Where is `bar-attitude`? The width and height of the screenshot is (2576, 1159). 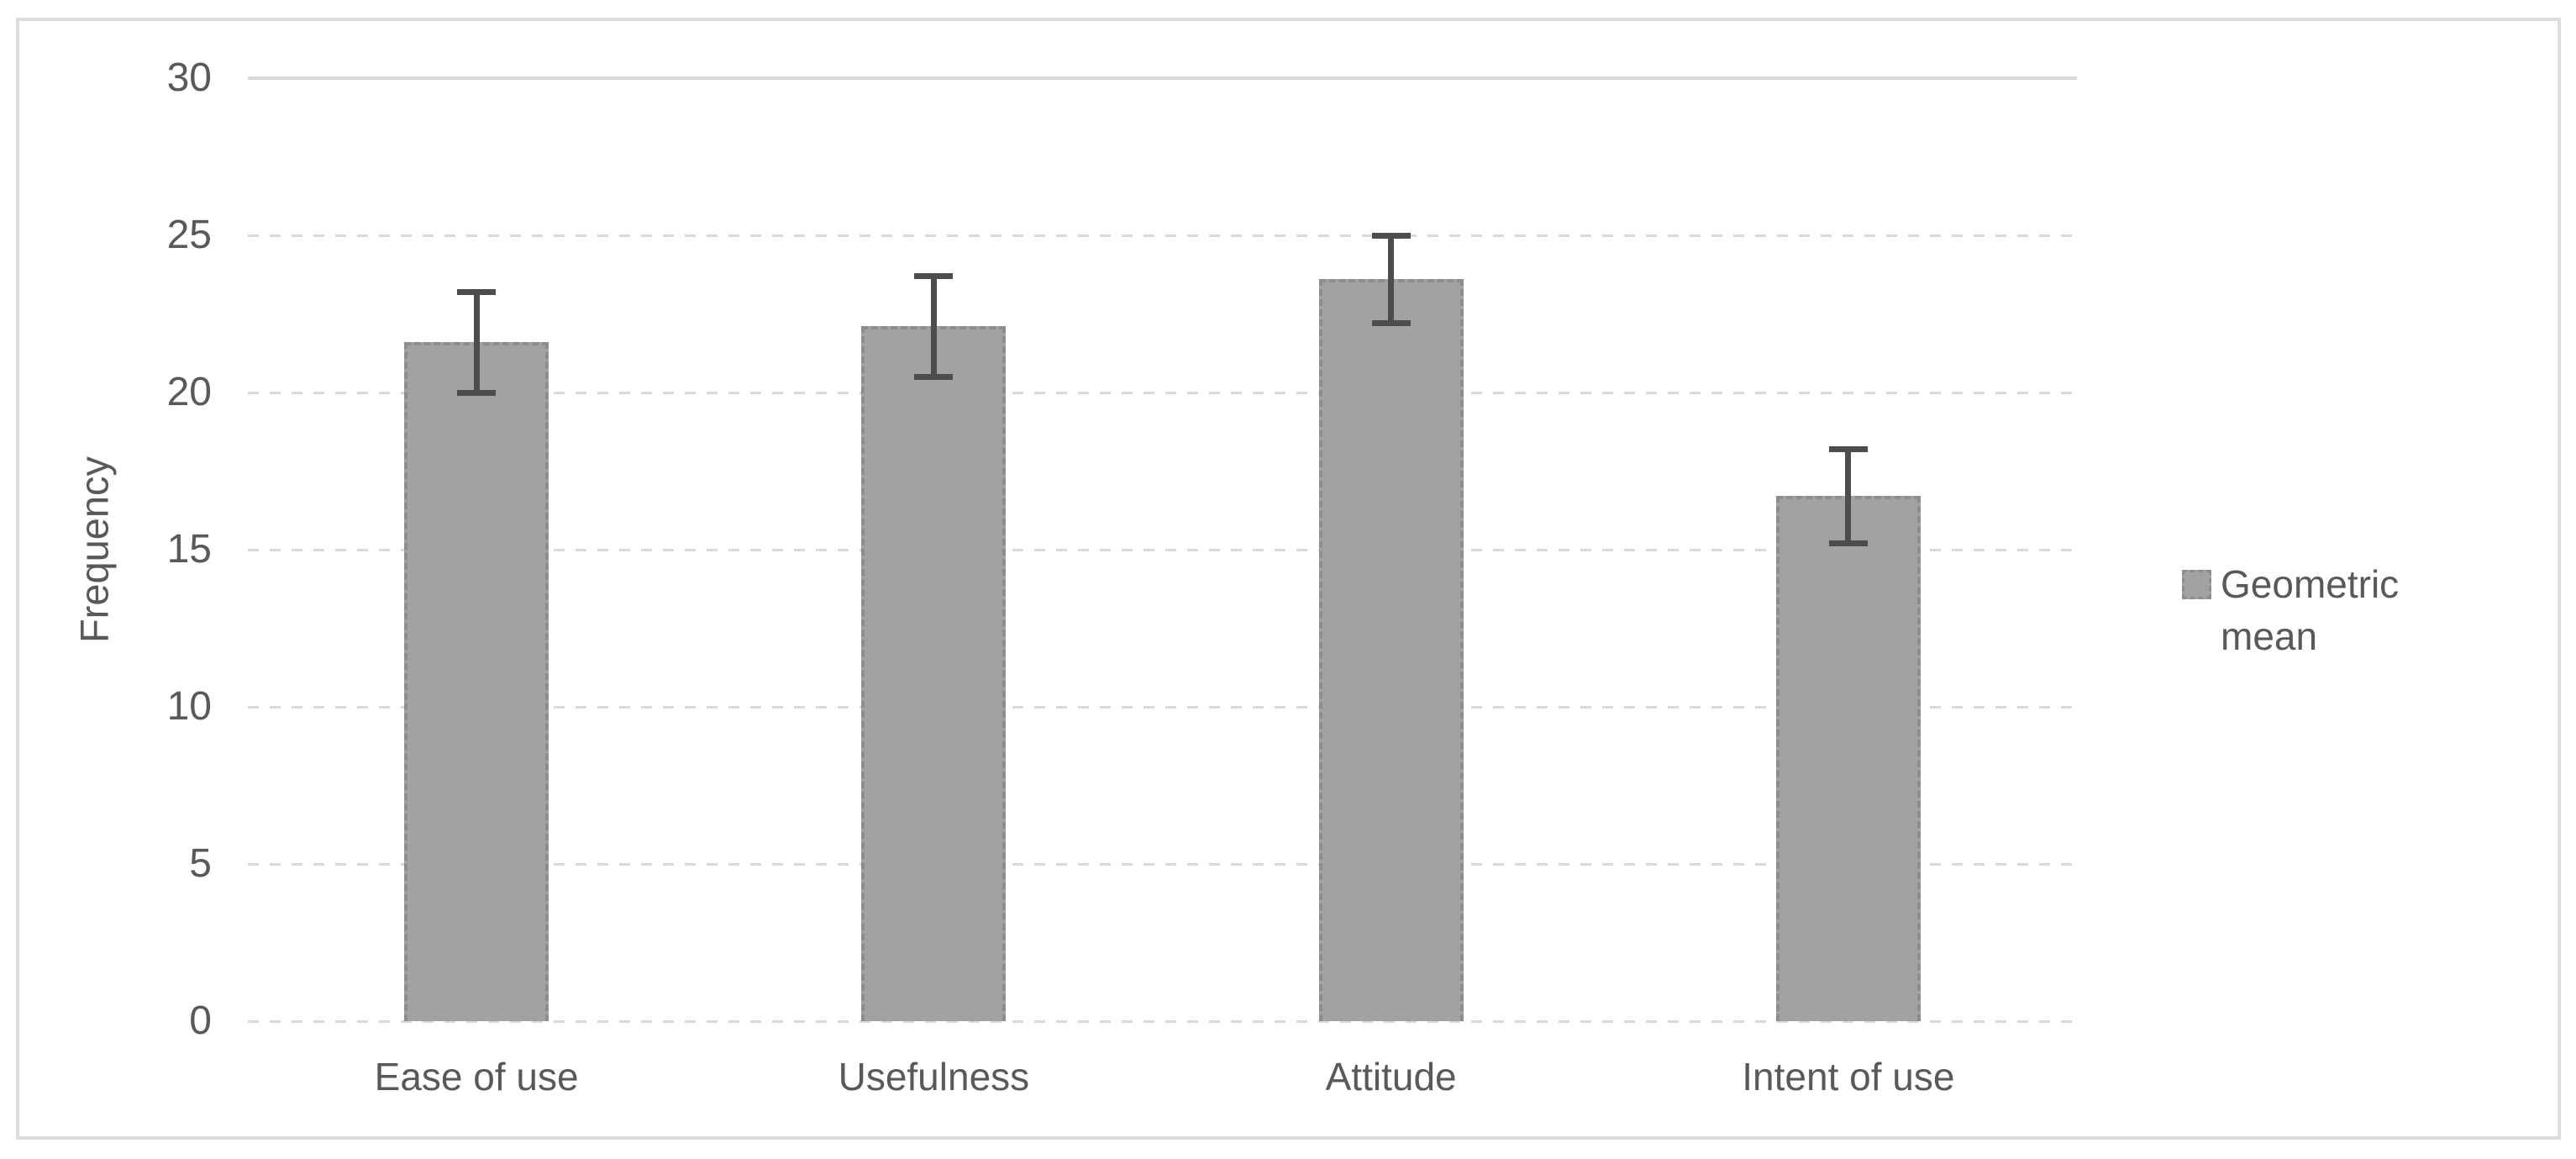
bar-attitude is located at coordinates (1391, 650).